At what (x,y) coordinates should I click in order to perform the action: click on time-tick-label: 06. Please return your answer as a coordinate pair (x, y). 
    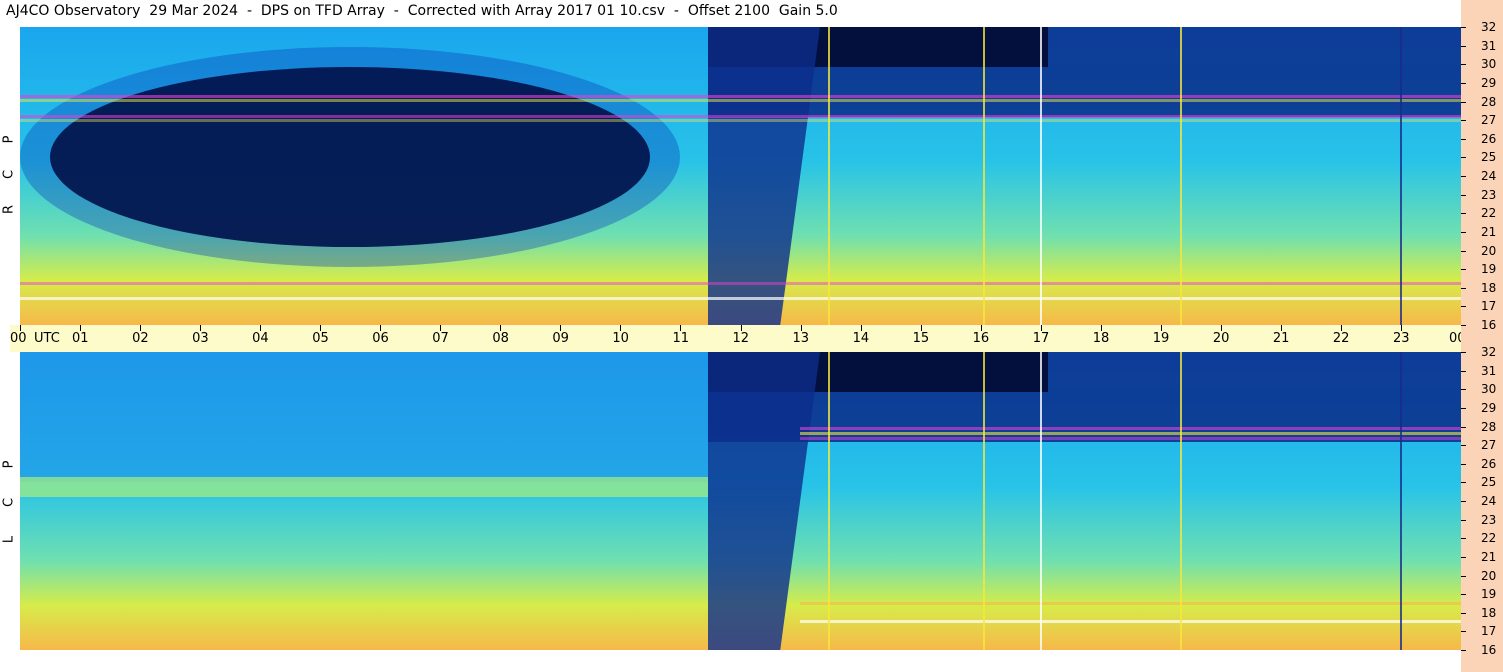
    Looking at the image, I should click on (380, 338).